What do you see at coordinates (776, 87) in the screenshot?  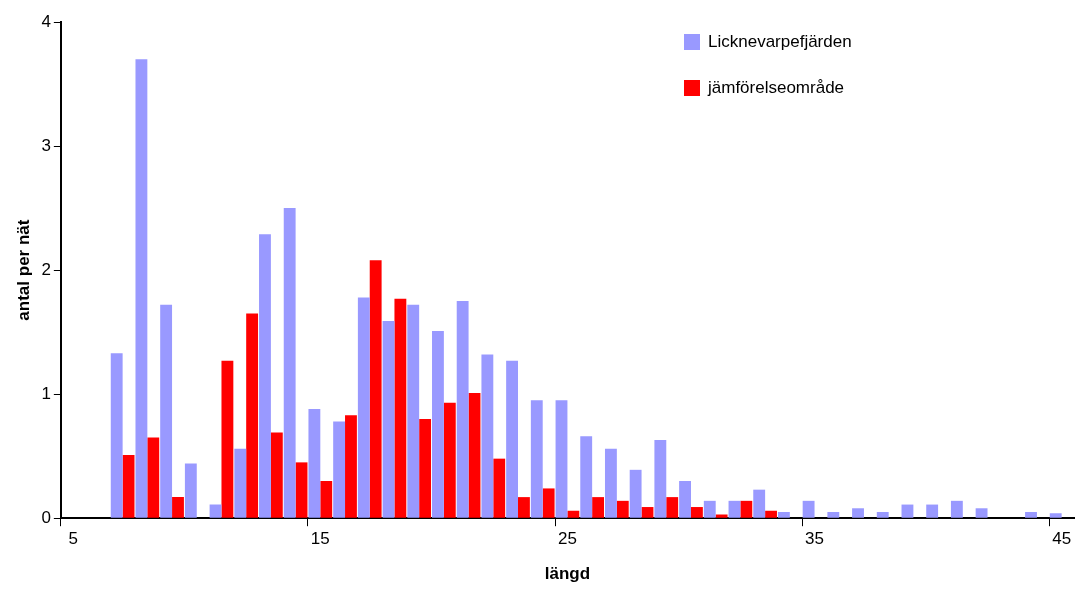 I see `legend-label: jämförelseområde` at bounding box center [776, 87].